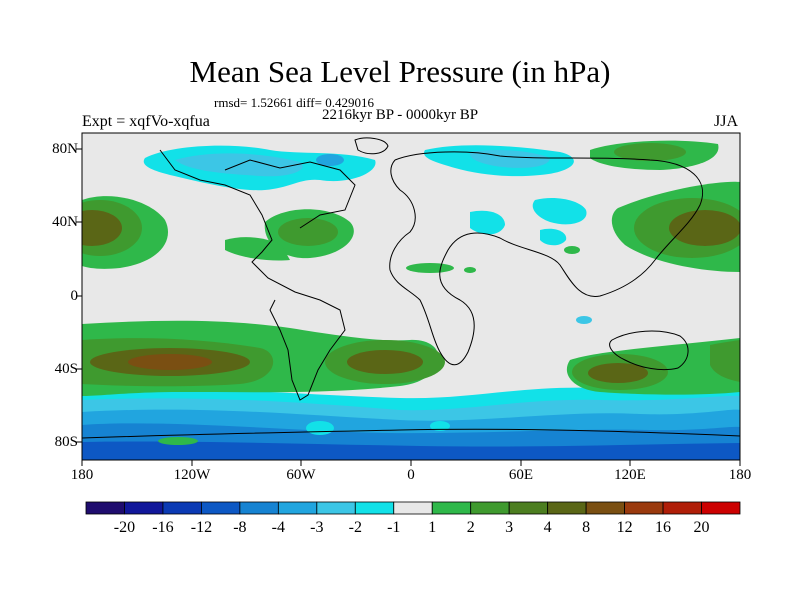  Describe the element at coordinates (320, 428) in the screenshot. I see `antarctic-cyan-patch` at that location.